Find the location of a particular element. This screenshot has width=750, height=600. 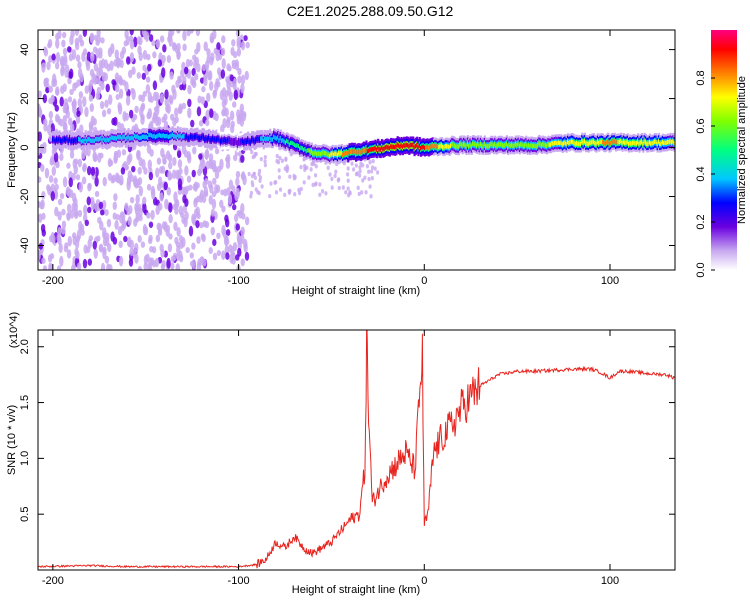

spectrogram-x-tick-label: -100 is located at coordinates (239, 281).